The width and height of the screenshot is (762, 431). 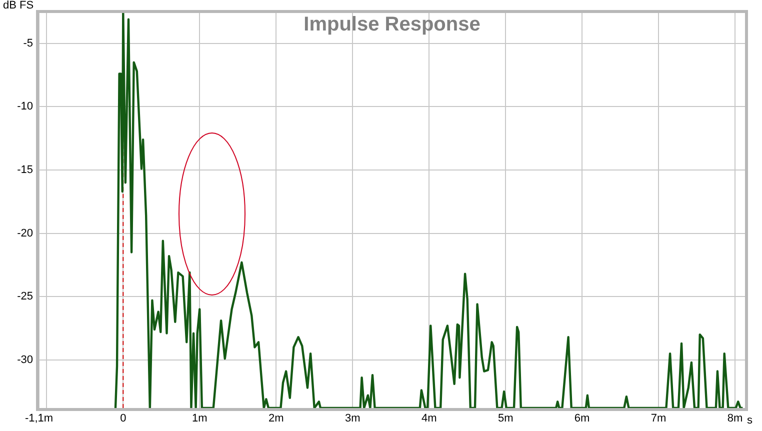 I want to click on y-tick-label: -15, so click(x=25, y=170).